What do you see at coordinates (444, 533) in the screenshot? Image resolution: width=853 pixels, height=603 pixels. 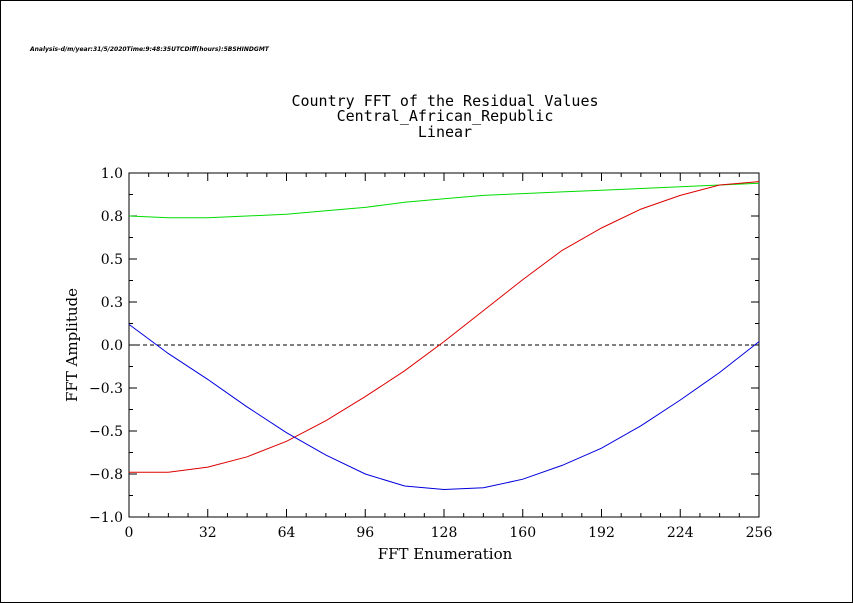 I see `x-tick-label: 128` at bounding box center [444, 533].